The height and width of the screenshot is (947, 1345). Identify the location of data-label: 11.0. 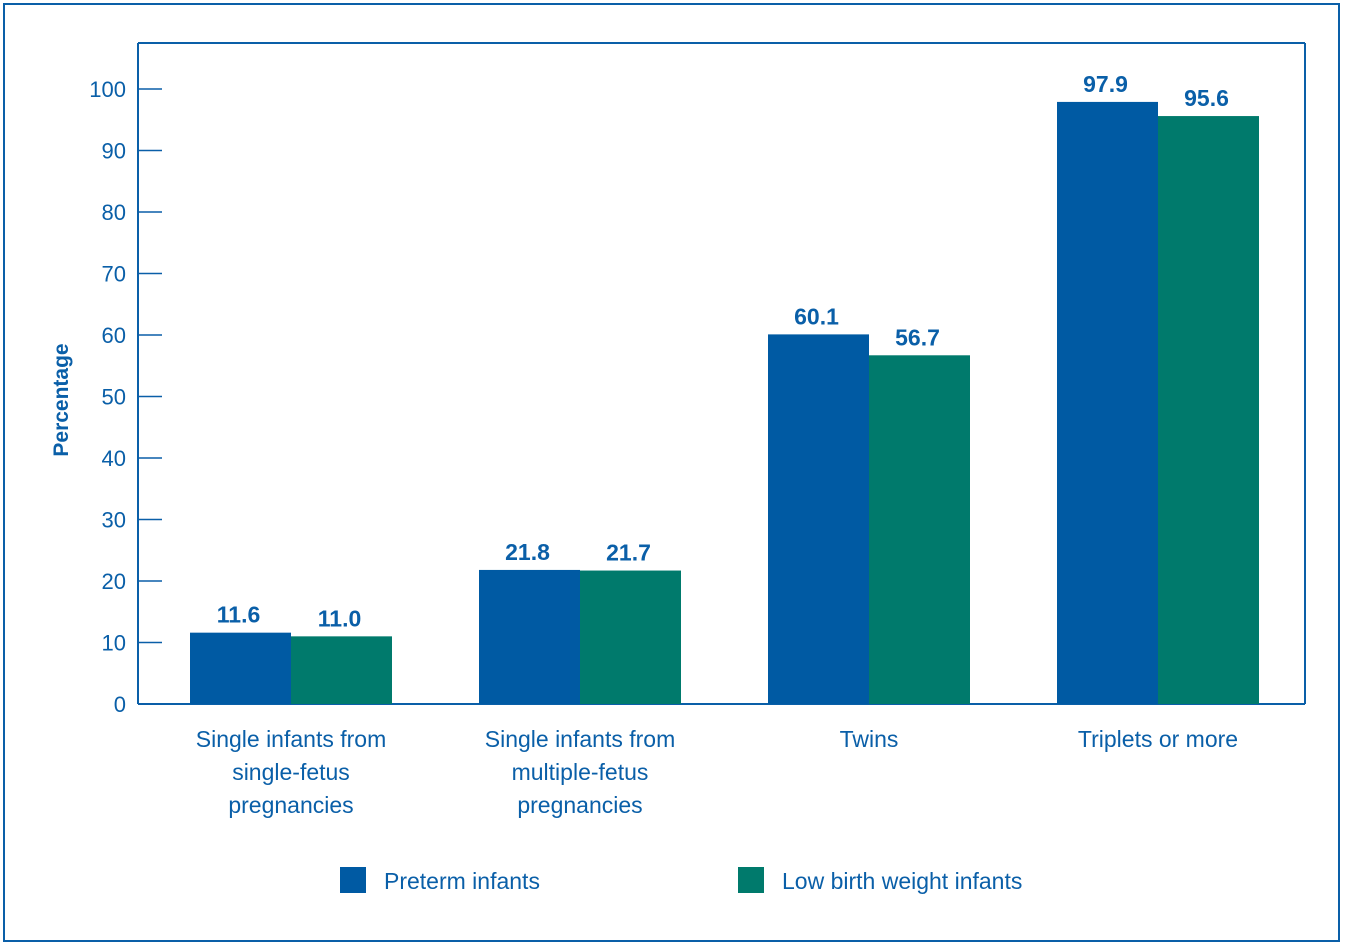
(340, 618).